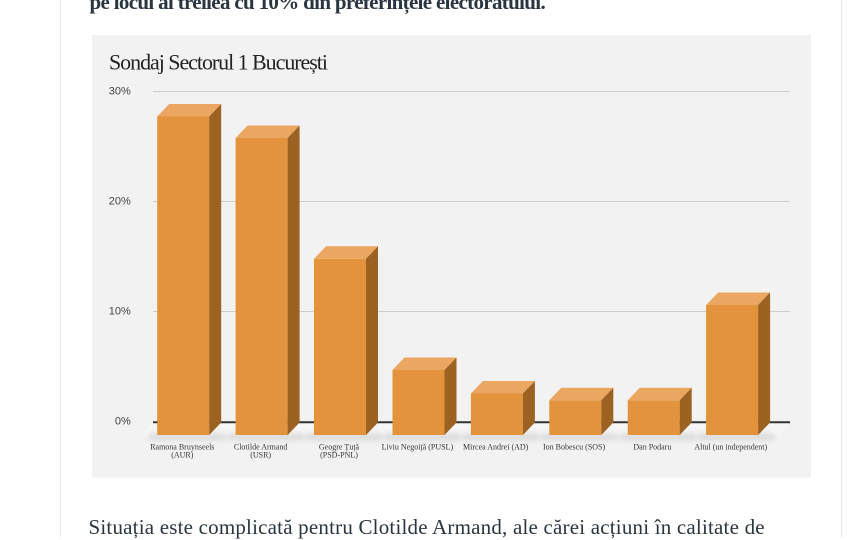 The height and width of the screenshot is (540, 859). Describe the element at coordinates (339, 448) in the screenshot. I see `svg-text: Geogre Țuță` at that location.